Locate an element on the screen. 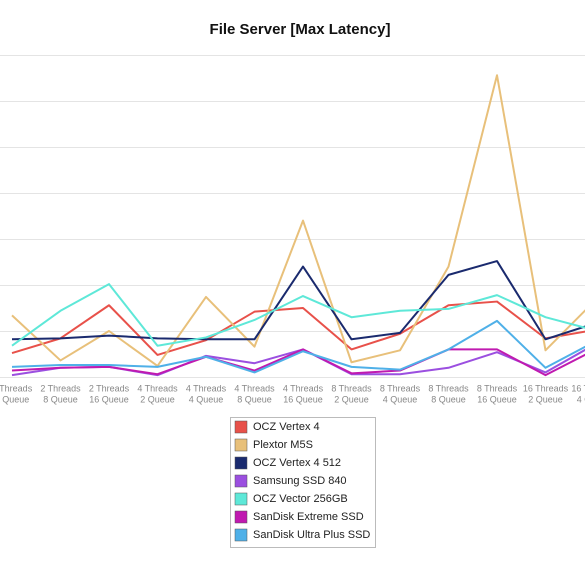 The height and width of the screenshot is (564, 585). legend-label: Samsung SSD 840 is located at coordinates (300, 481).